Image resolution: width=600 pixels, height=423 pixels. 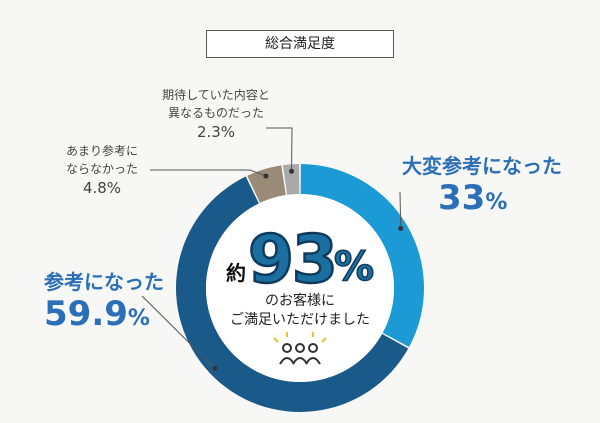 I want to click on slice-different-leader-dot, so click(x=292, y=171).